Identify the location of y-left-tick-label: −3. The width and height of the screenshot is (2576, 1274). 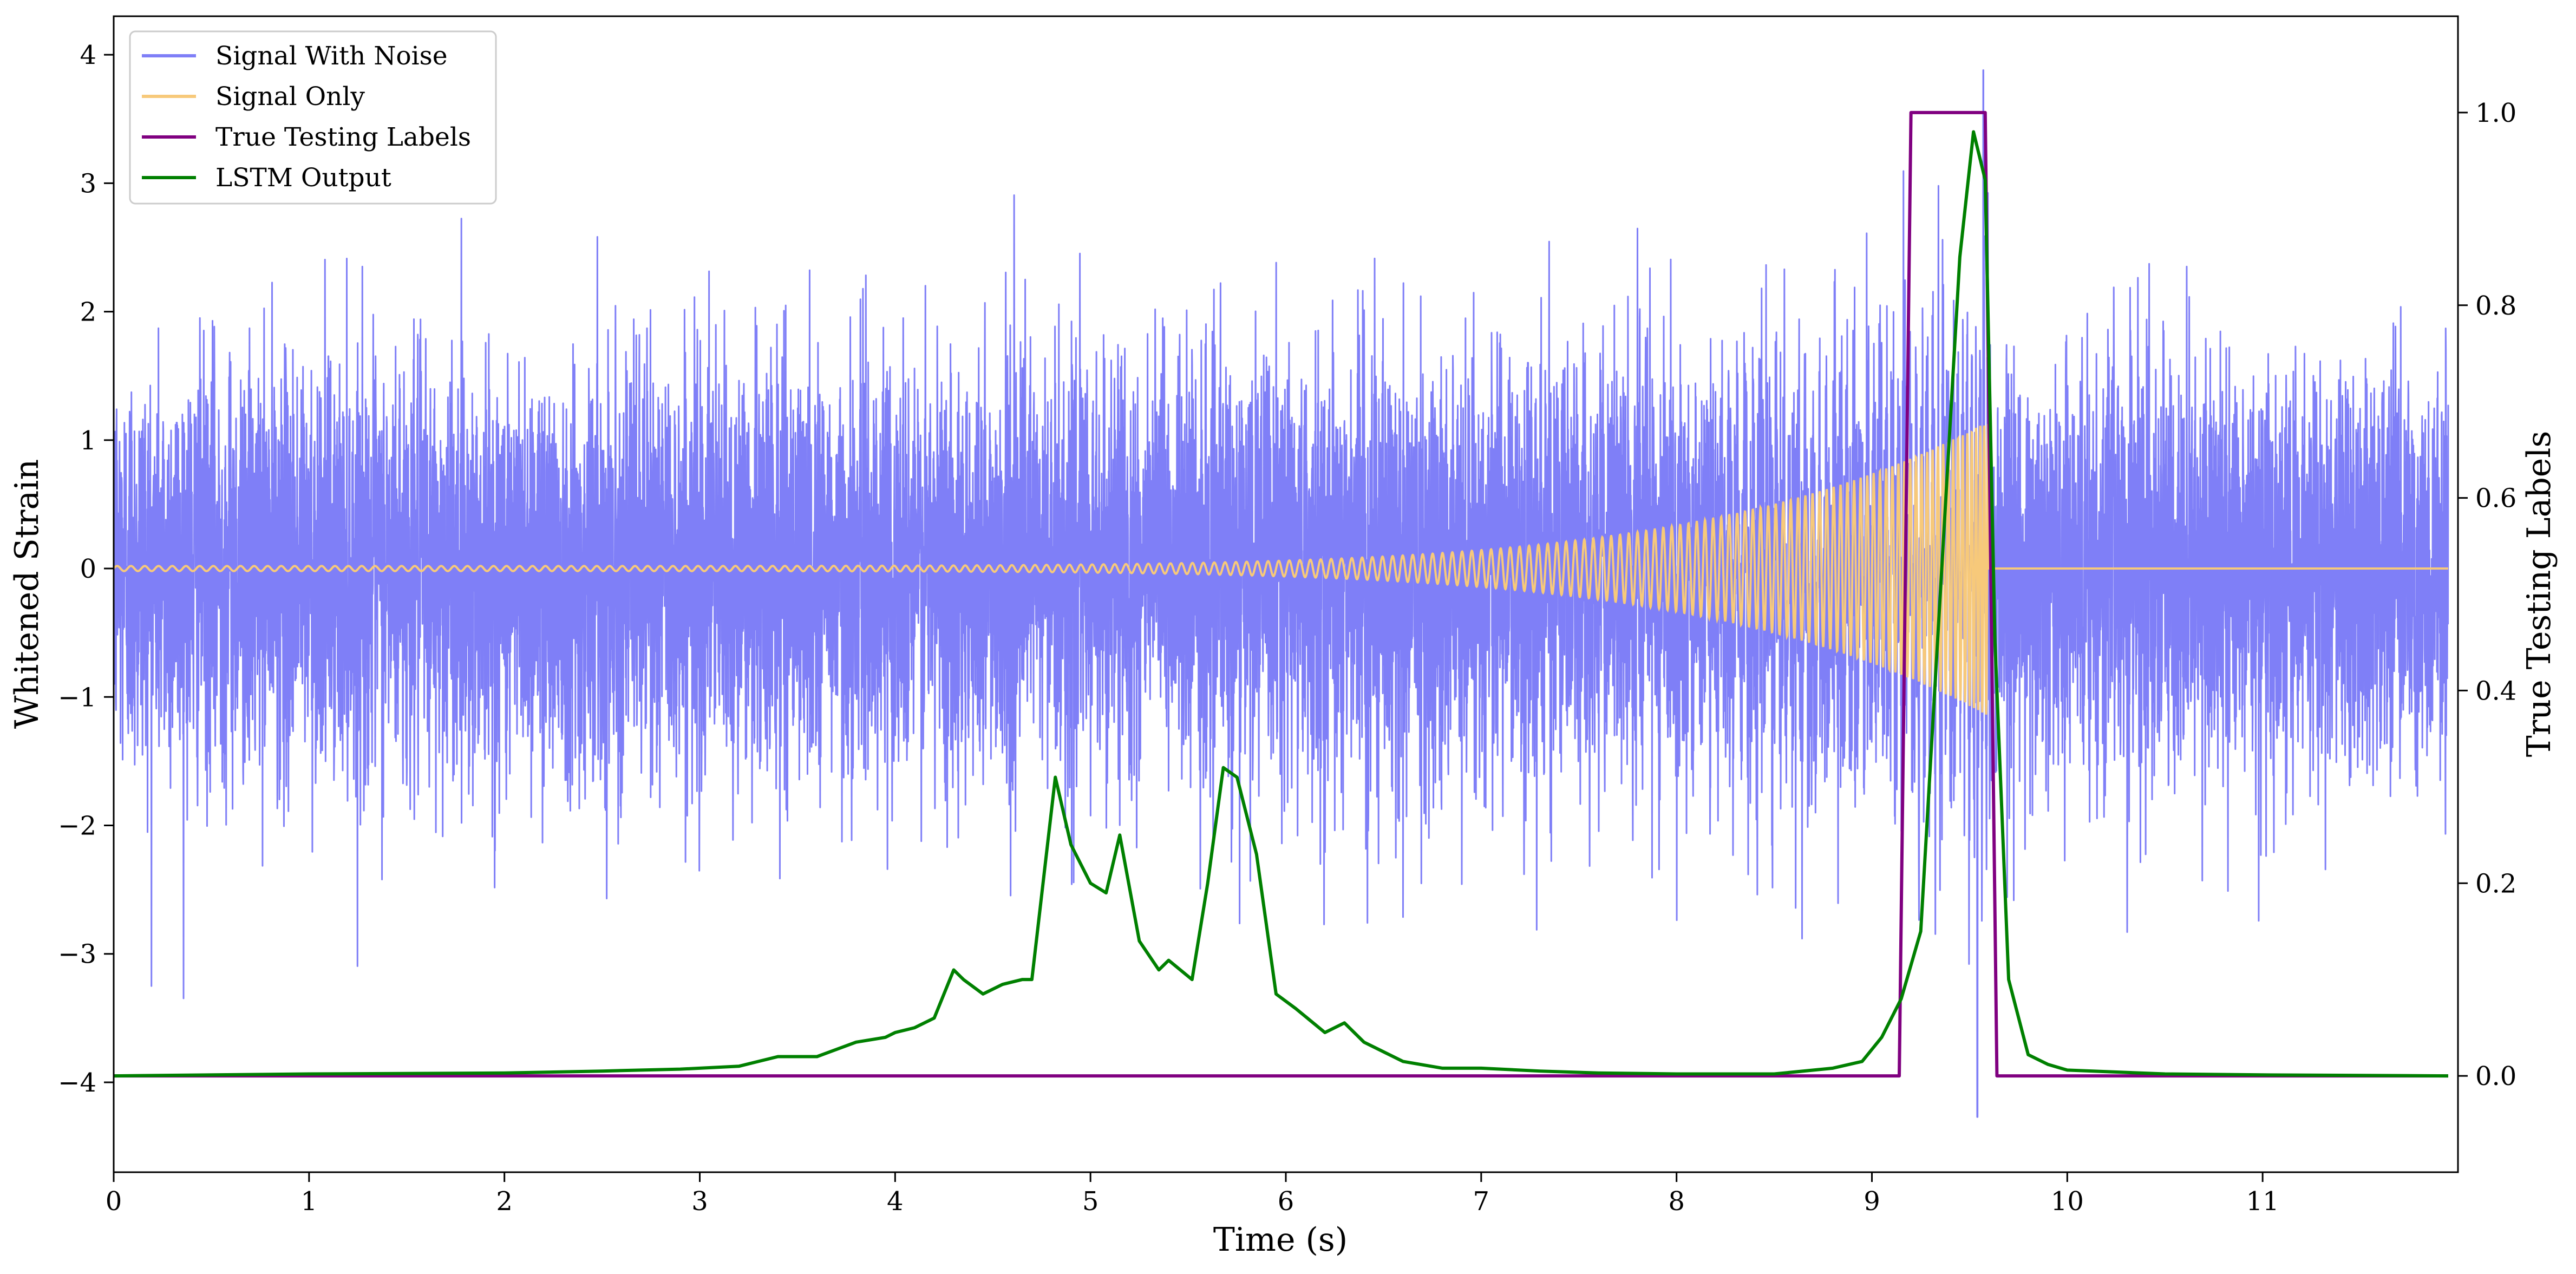
(77, 954).